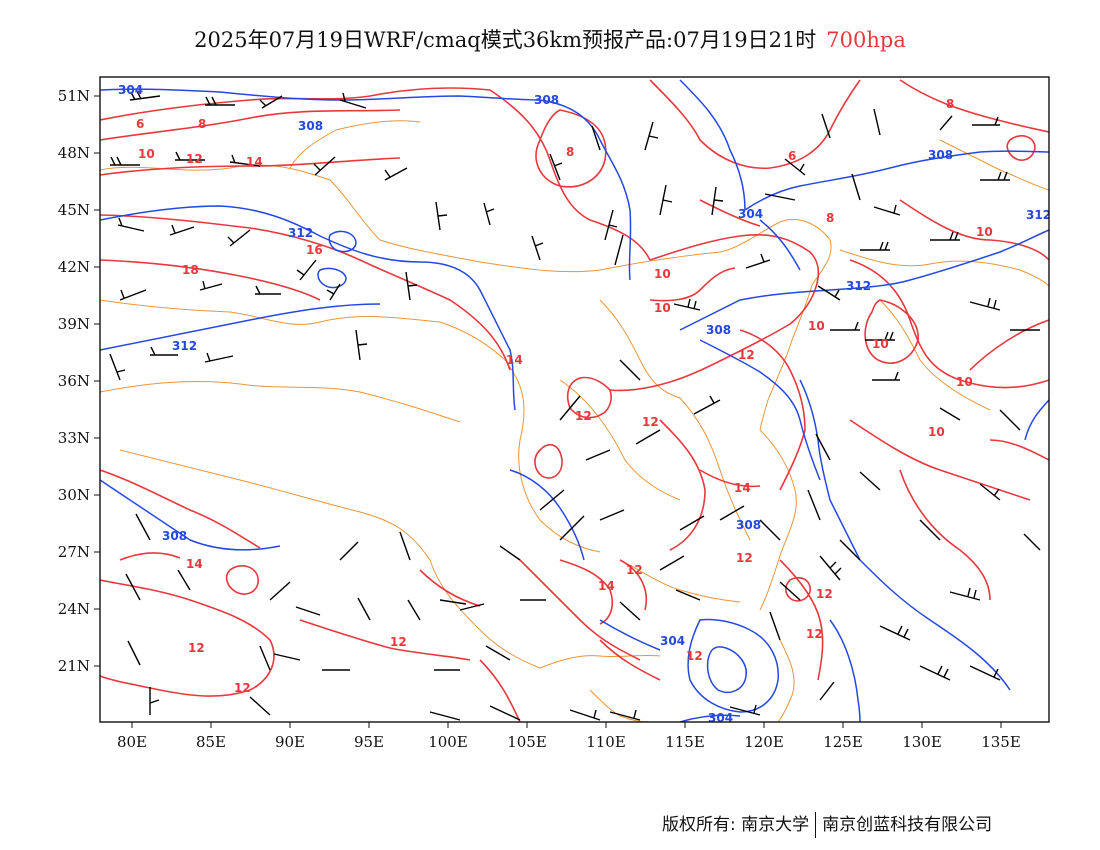 The height and width of the screenshot is (850, 1100). I want to click on t-label-30: 12, so click(196, 648).